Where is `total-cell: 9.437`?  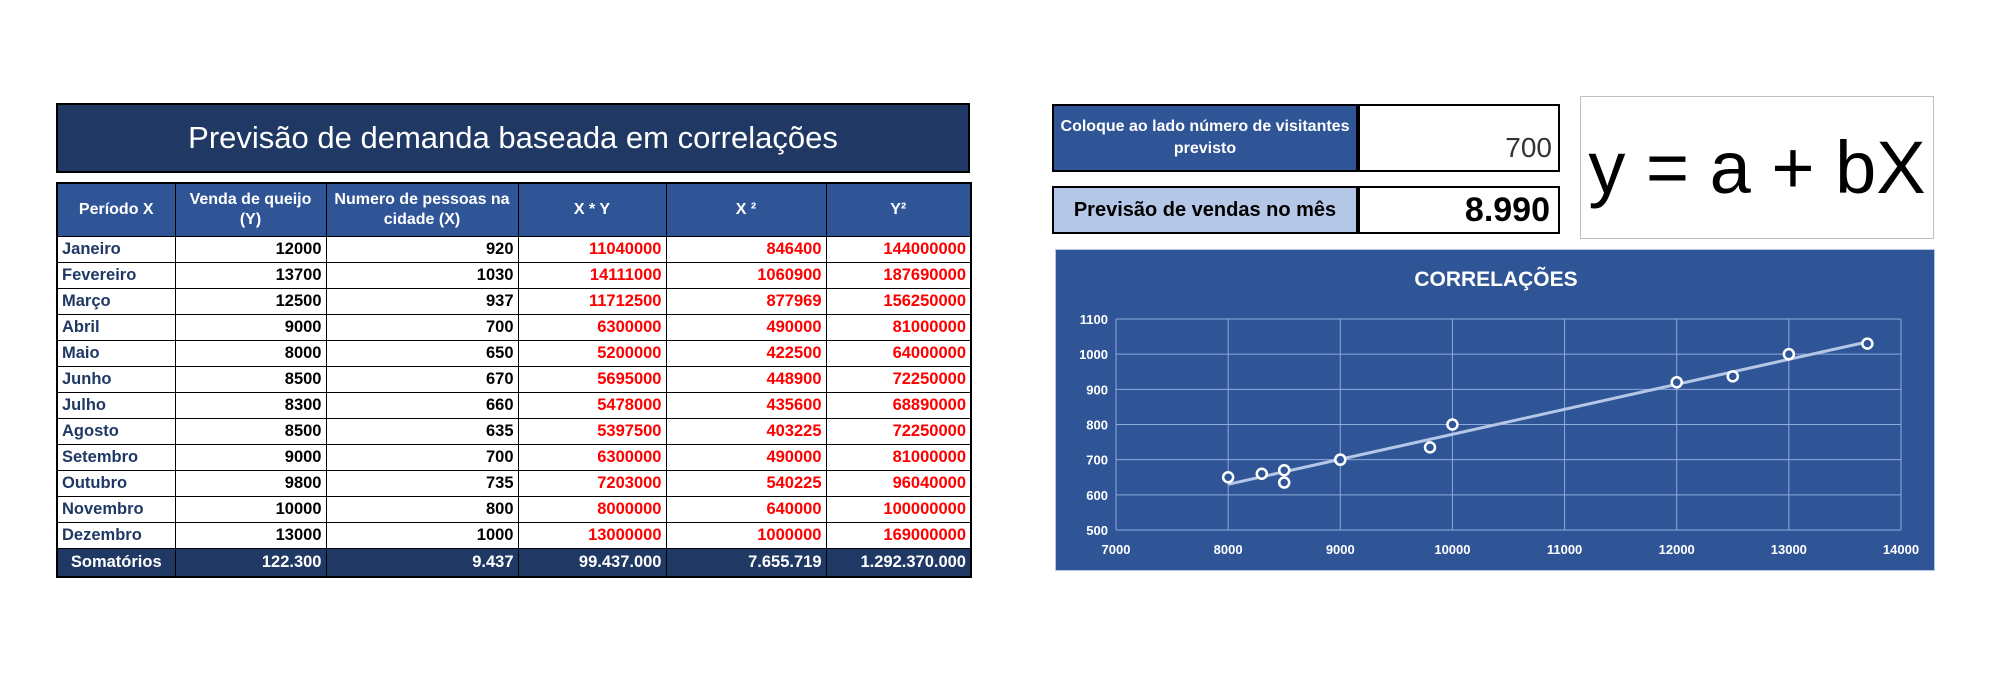
total-cell: 9.437 is located at coordinates (422, 563).